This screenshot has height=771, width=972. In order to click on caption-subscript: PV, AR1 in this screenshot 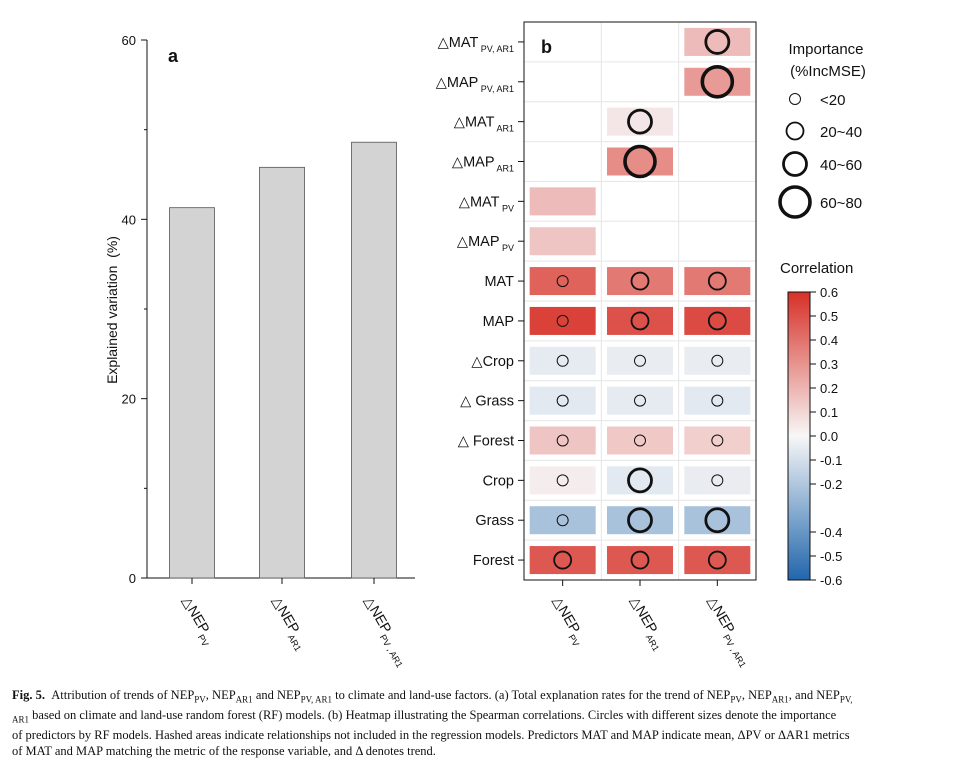, I will do `click(316, 699)`.